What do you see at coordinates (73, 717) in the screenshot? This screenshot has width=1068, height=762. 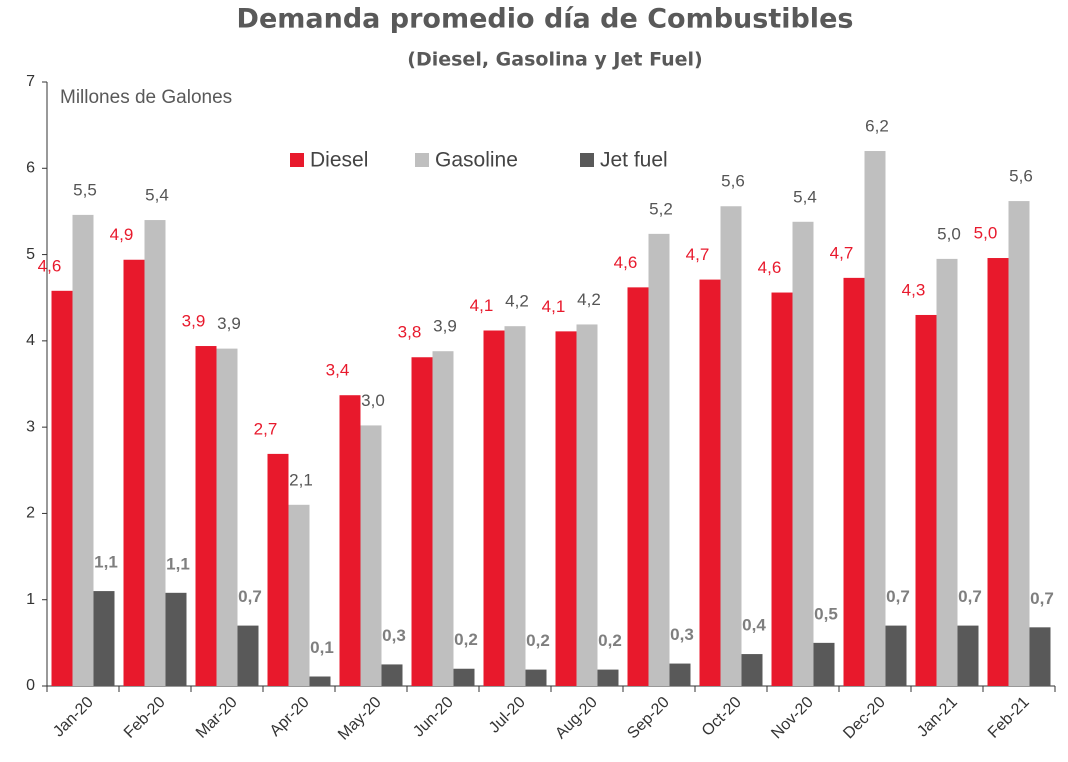 I see `x-tick-label: Jan-20` at bounding box center [73, 717].